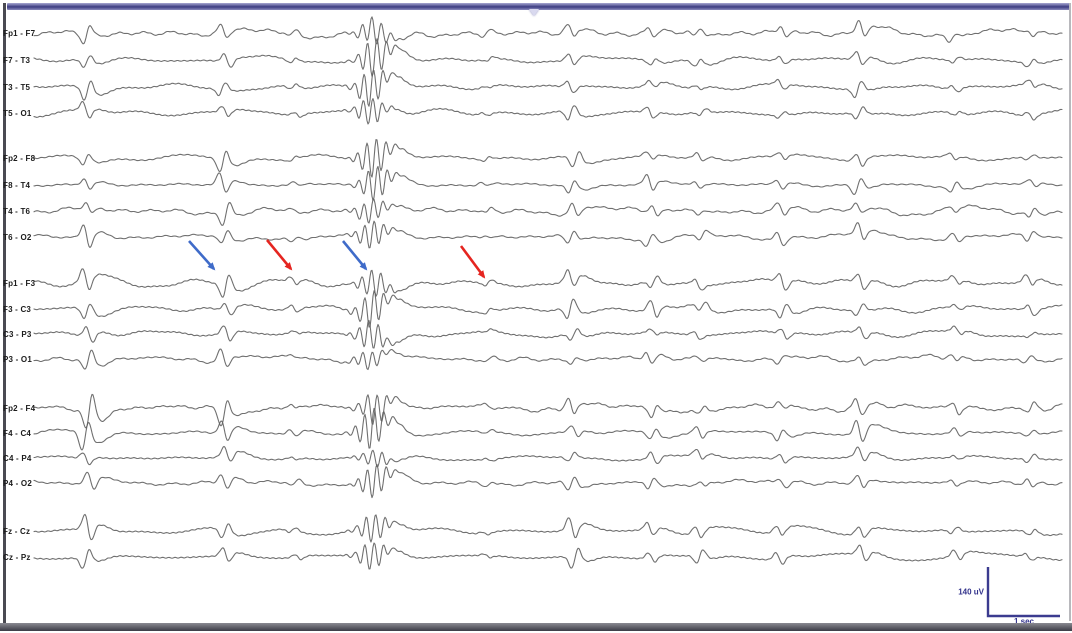 The image size is (1072, 633). Describe the element at coordinates (548, 359) in the screenshot. I see `eeg-trace-P3-O1` at that location.